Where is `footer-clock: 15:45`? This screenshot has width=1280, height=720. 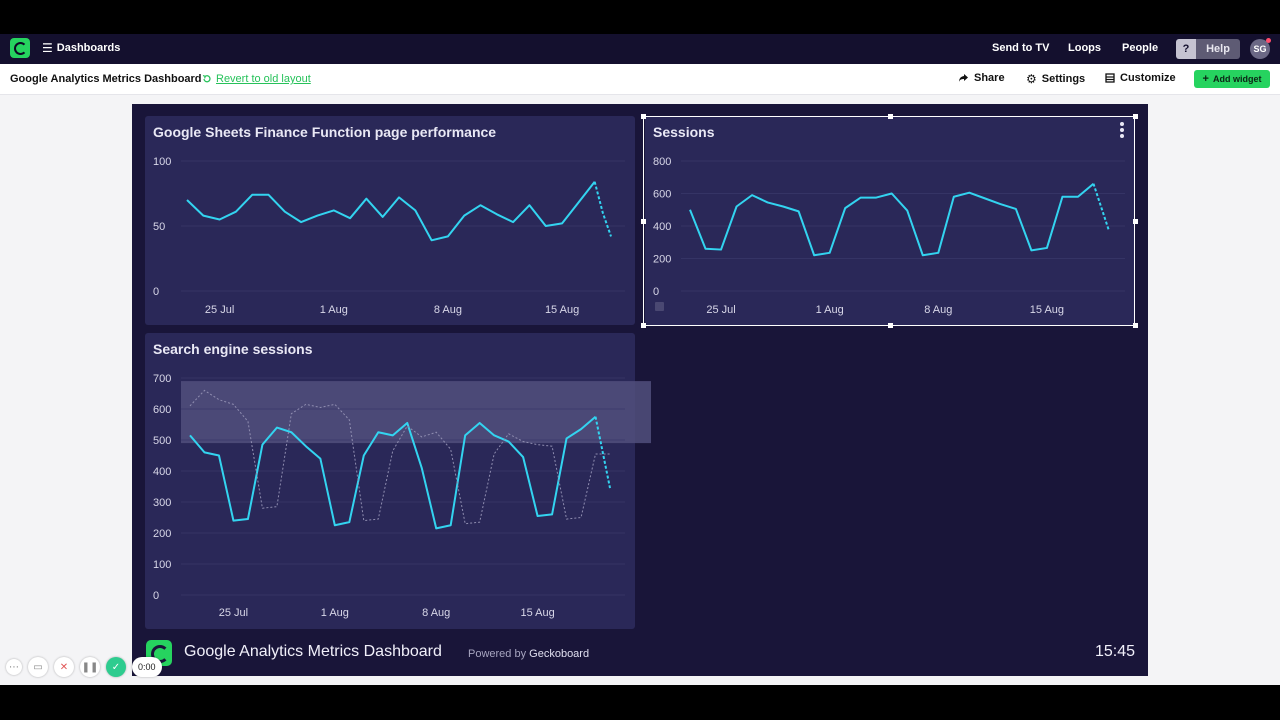
footer-clock: 15:45 is located at coordinates (1115, 651).